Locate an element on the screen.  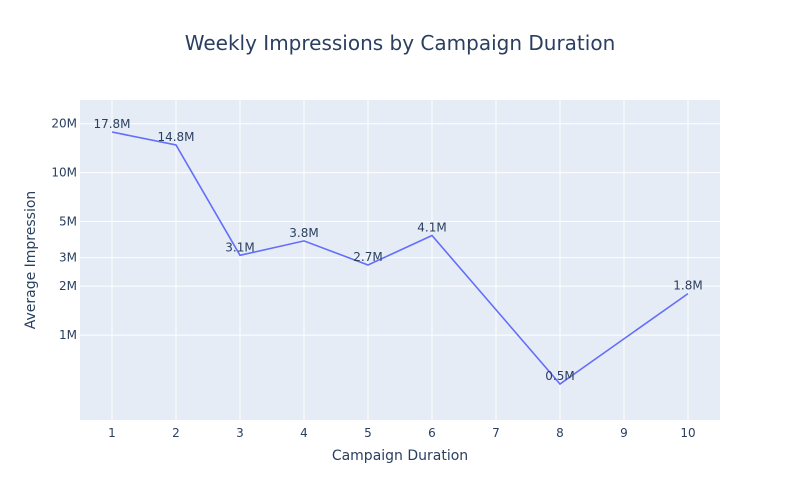
data-label: 4.1M is located at coordinates (431, 228).